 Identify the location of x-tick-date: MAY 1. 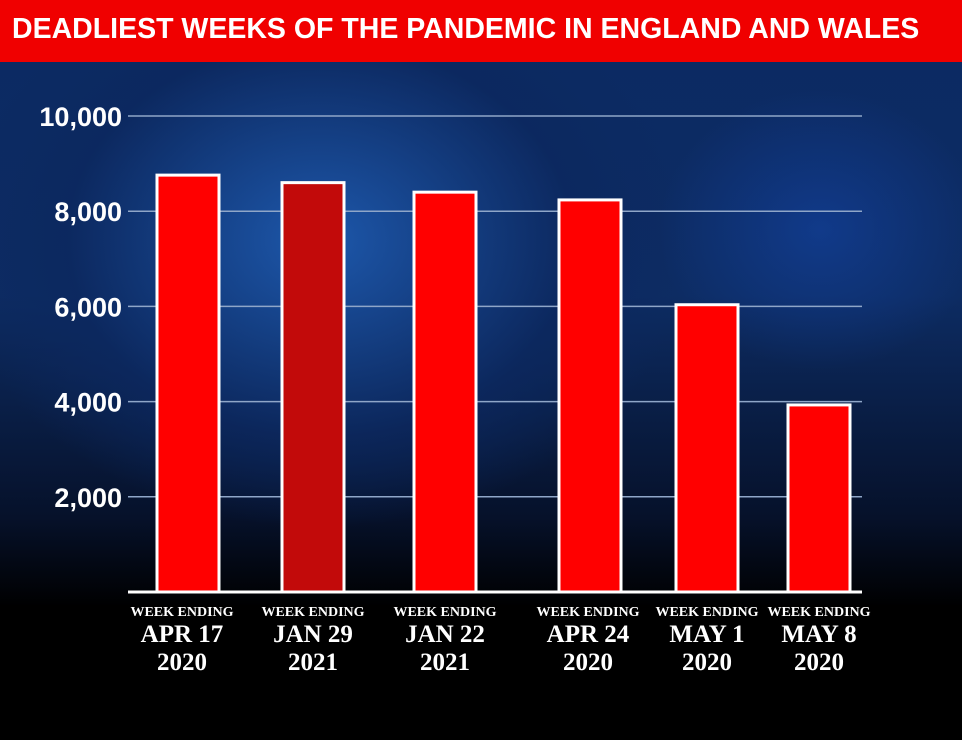
(706, 634).